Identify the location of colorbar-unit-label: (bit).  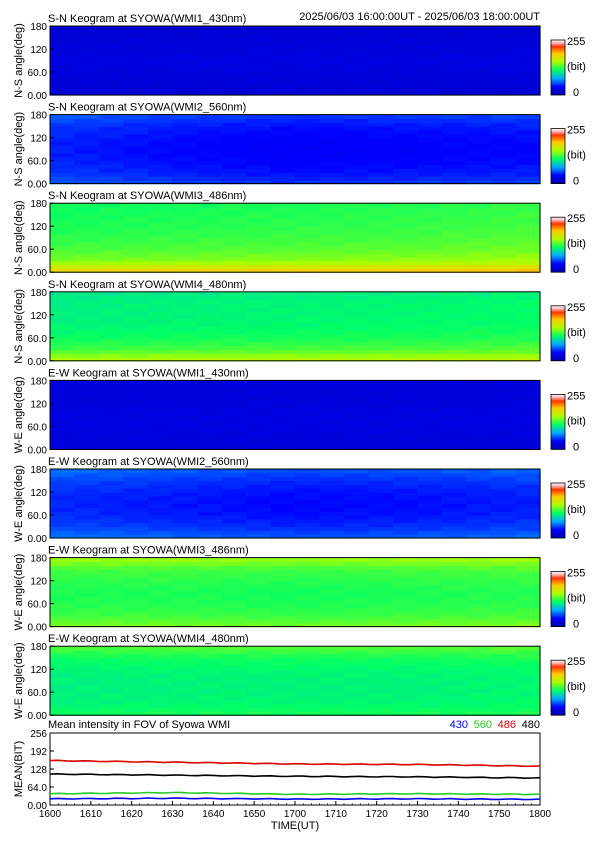
(576, 244).